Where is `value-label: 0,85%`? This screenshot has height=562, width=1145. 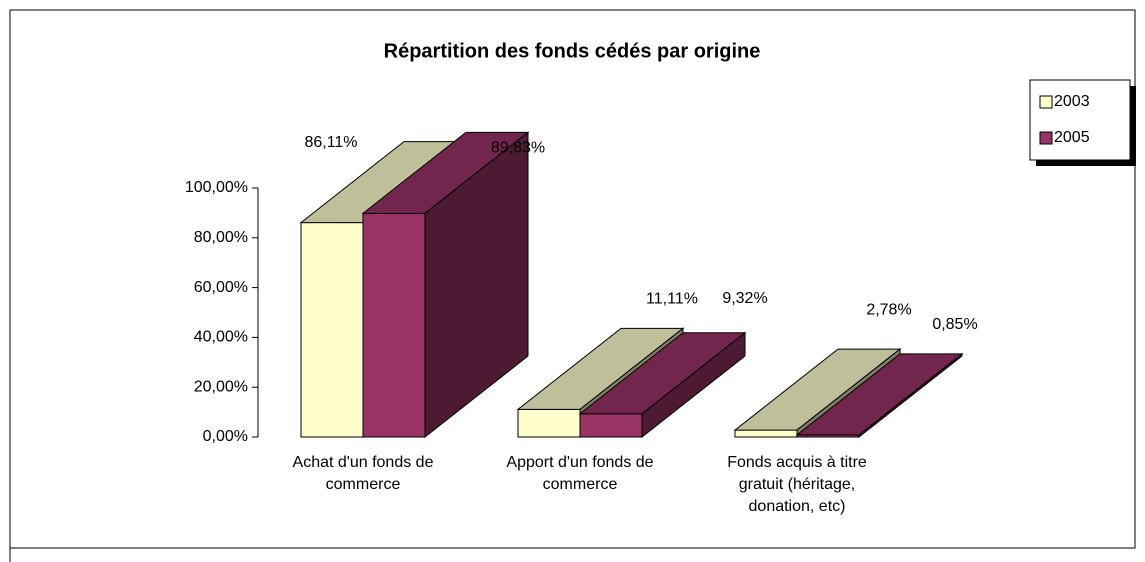
value-label: 0,85% is located at coordinates (954, 324).